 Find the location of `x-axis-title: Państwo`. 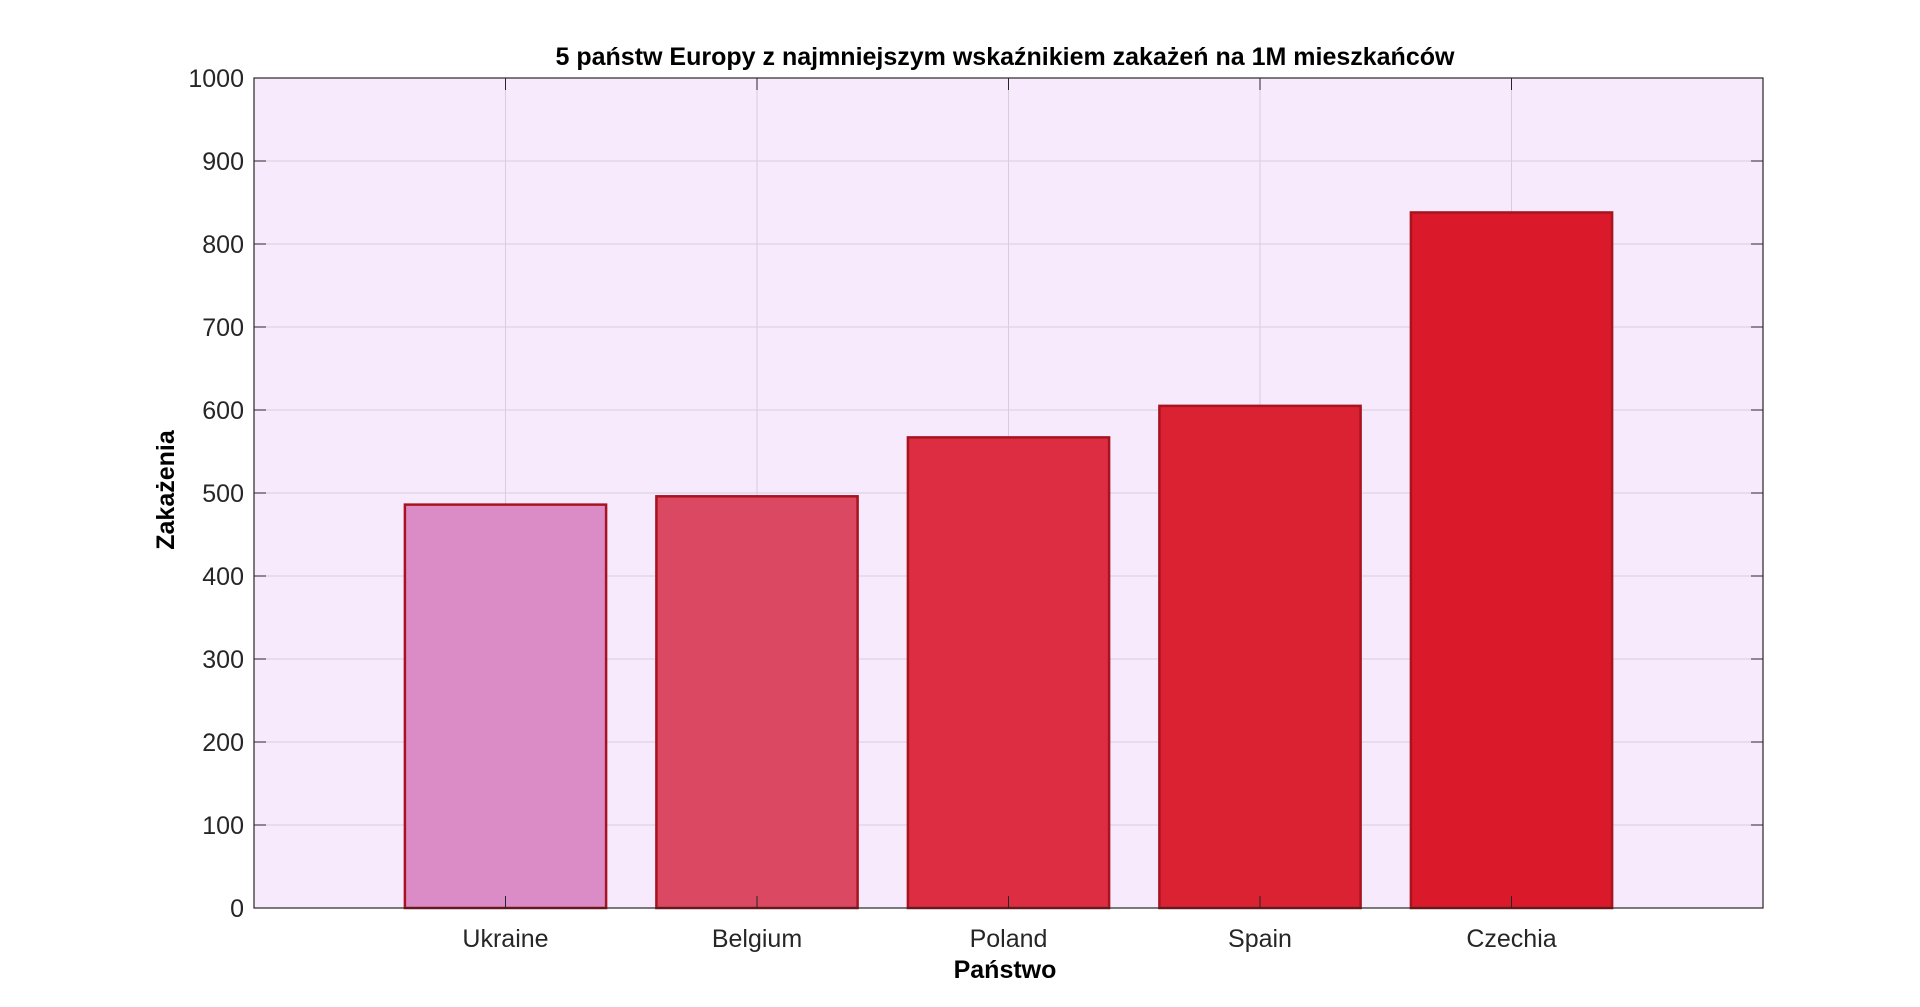

x-axis-title: Państwo is located at coordinates (1005, 970).